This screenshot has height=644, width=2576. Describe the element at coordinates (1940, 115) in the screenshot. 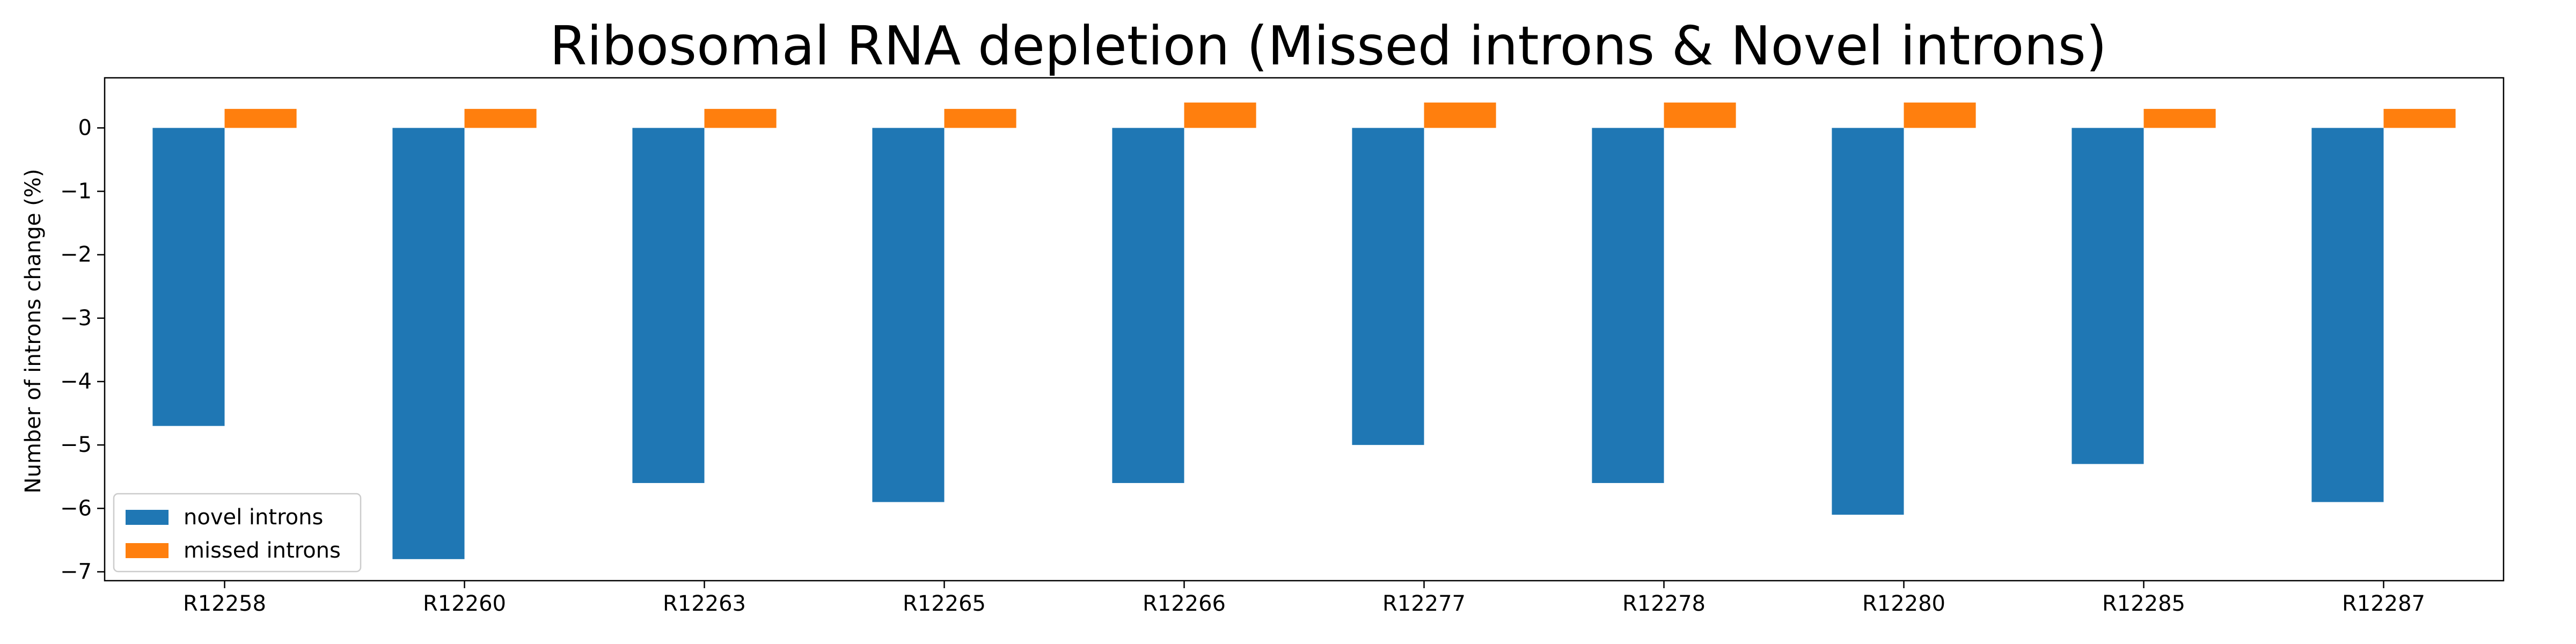

I see `bar-missed-introns-R12280` at that location.